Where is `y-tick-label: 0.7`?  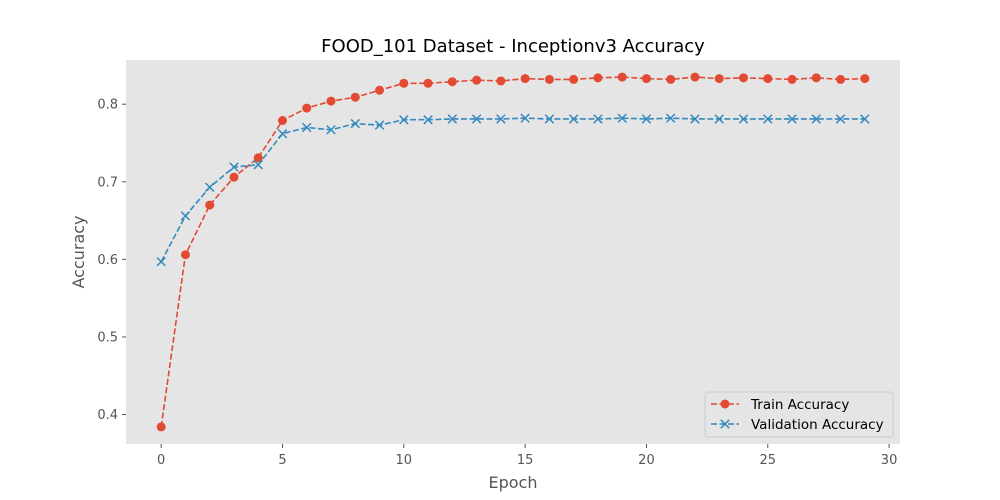
y-tick-label: 0.7 is located at coordinates (107, 182).